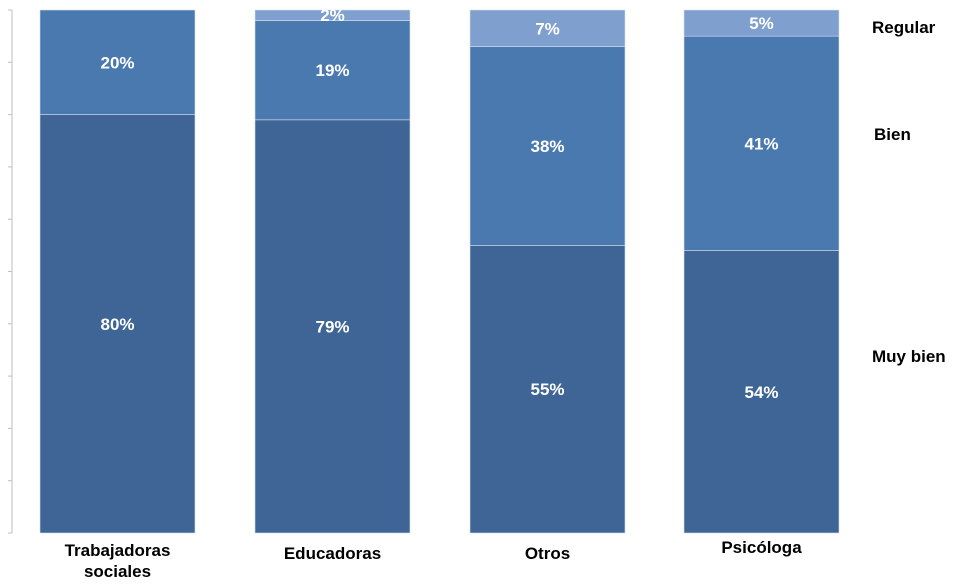 The width and height of the screenshot is (957, 587). I want to click on data-label: 55%, so click(547, 389).